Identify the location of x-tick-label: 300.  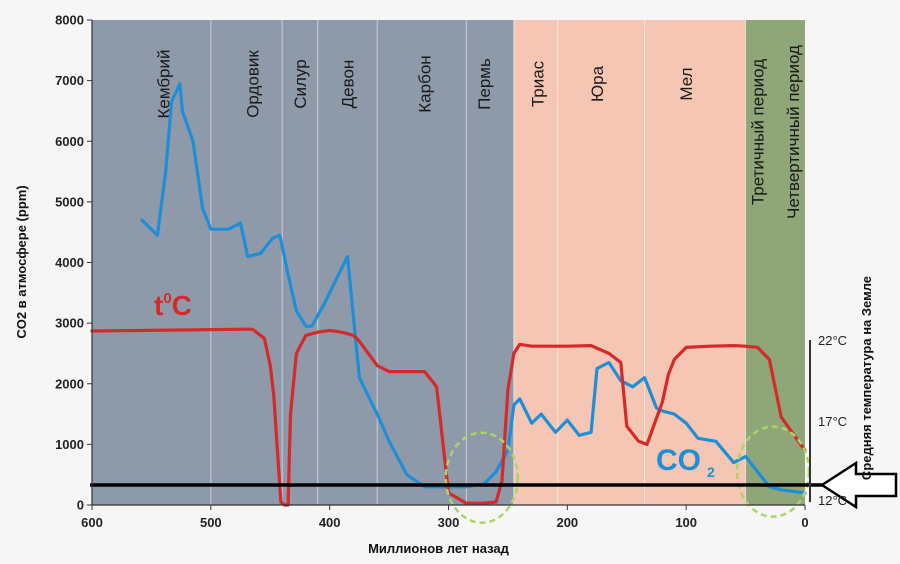
(449, 522).